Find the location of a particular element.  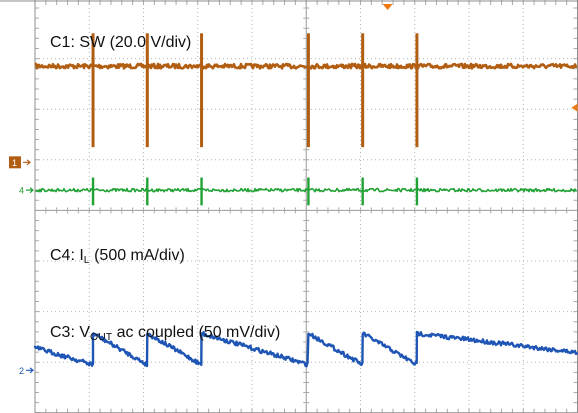

ch4-marker-label: 4 is located at coordinates (21, 191).